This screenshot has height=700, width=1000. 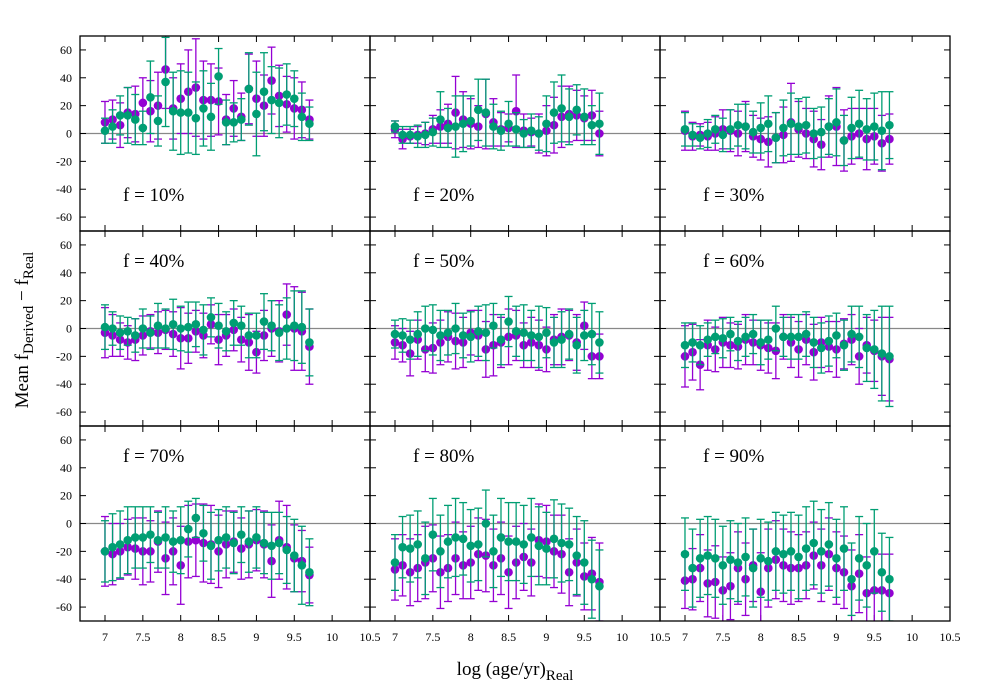 What do you see at coordinates (395, 637) in the screenshot?
I see `x-tick-label: 7` at bounding box center [395, 637].